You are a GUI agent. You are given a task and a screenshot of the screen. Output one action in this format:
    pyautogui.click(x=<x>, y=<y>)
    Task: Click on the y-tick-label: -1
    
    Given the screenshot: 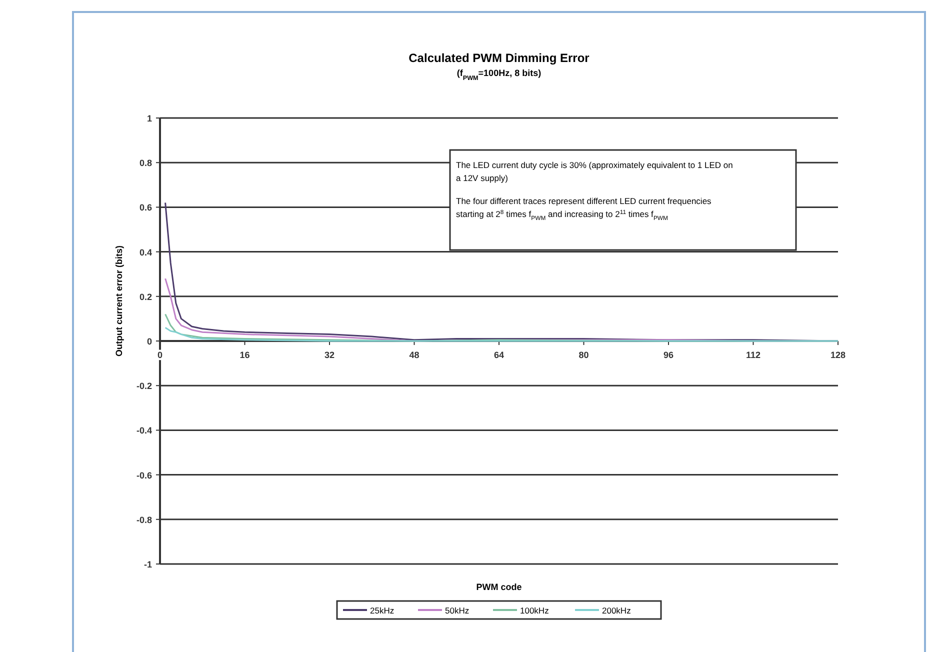 What is the action you would take?
    pyautogui.click(x=148, y=565)
    